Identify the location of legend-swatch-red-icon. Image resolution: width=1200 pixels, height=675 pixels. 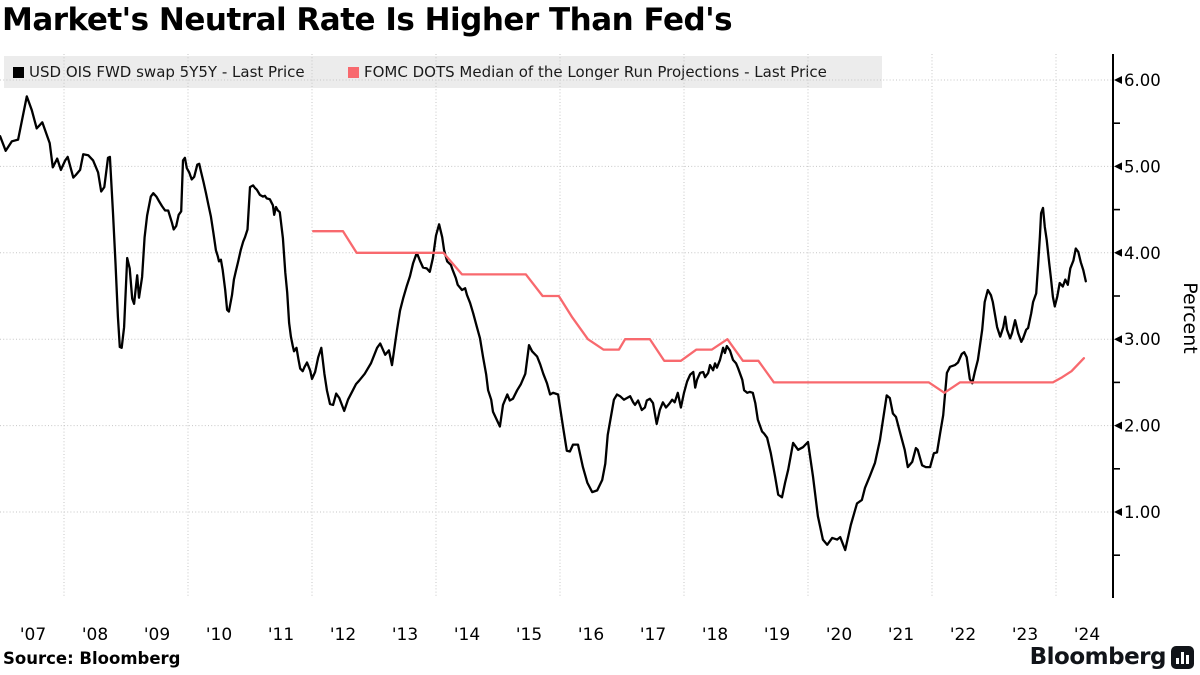
(353, 72).